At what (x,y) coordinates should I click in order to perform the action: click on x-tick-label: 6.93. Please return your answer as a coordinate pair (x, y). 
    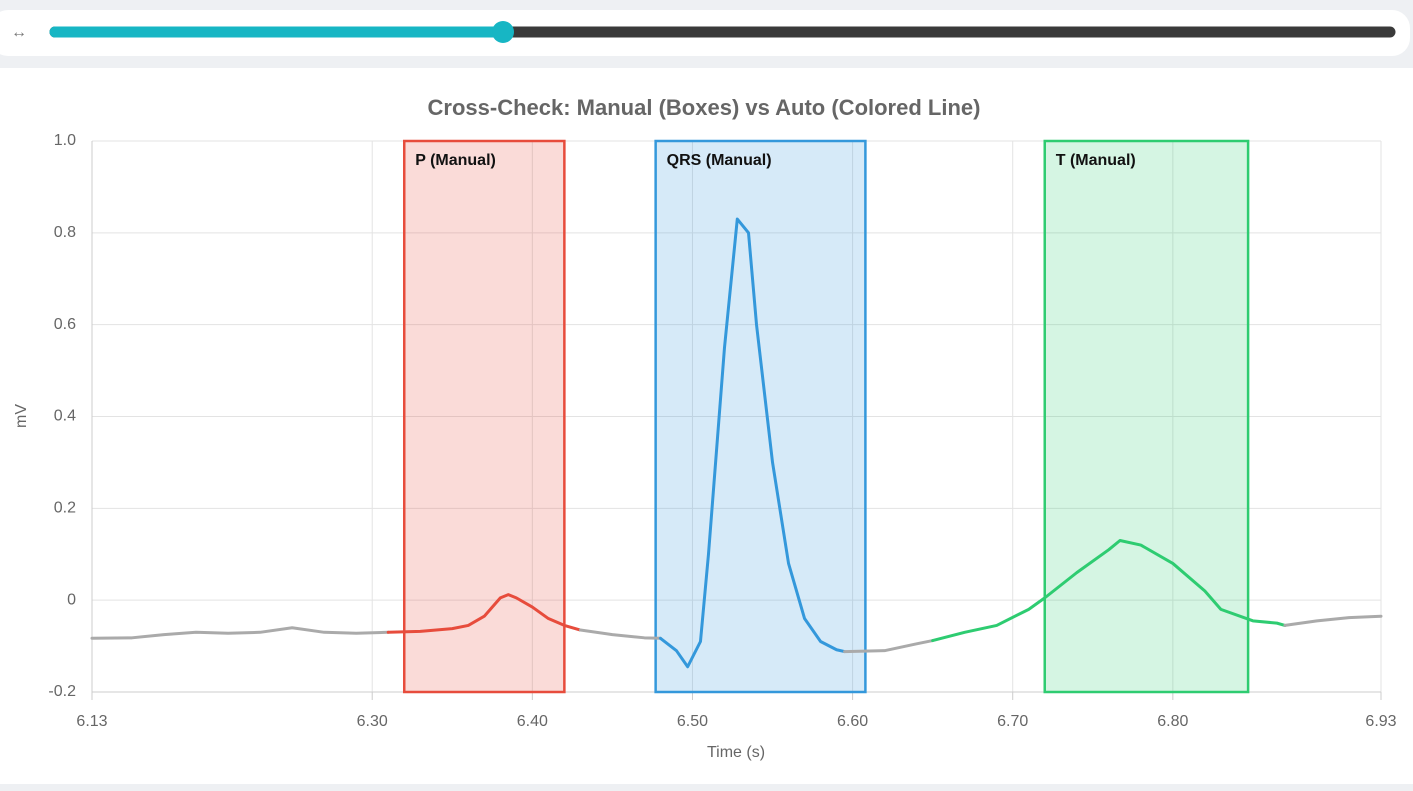
    Looking at the image, I should click on (1380, 721).